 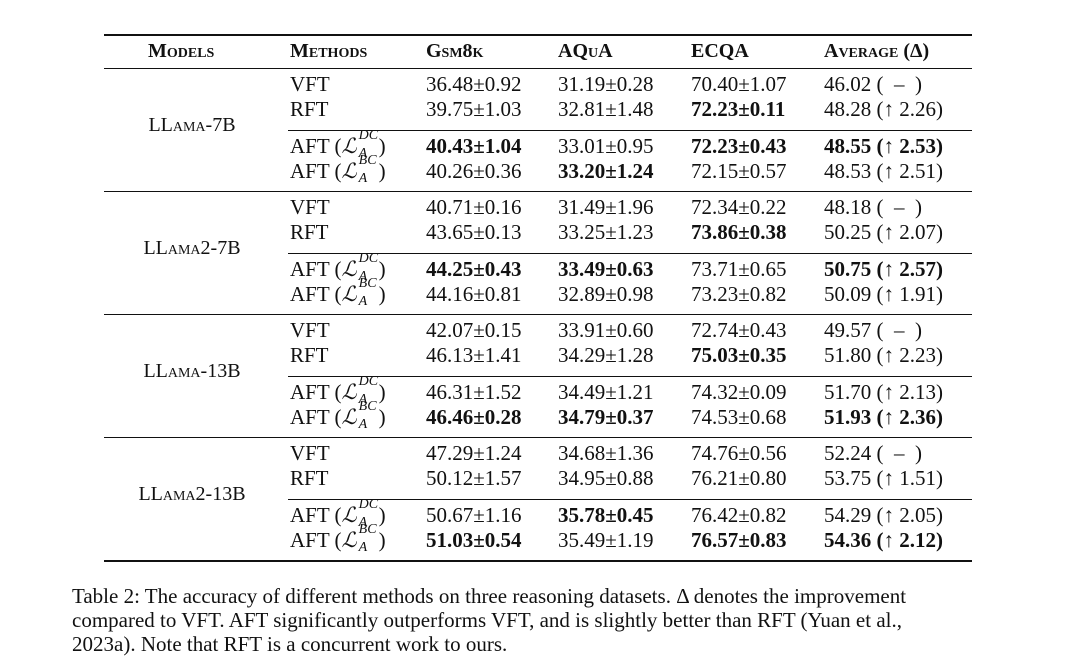 I want to click on top-rule, so click(x=538, y=35).